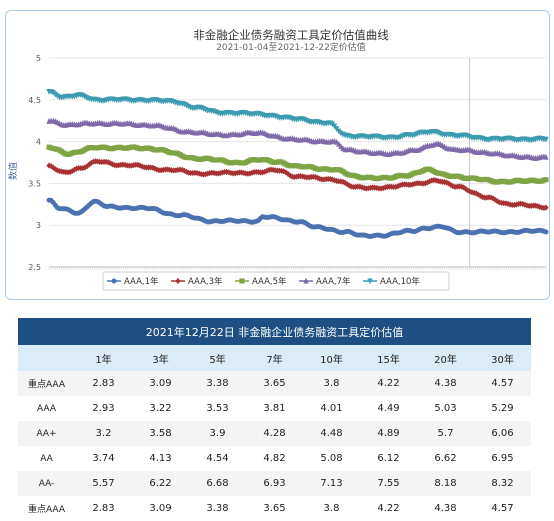 The height and width of the screenshot is (521, 554). I want to click on table-cell: 5.08, so click(331, 458).